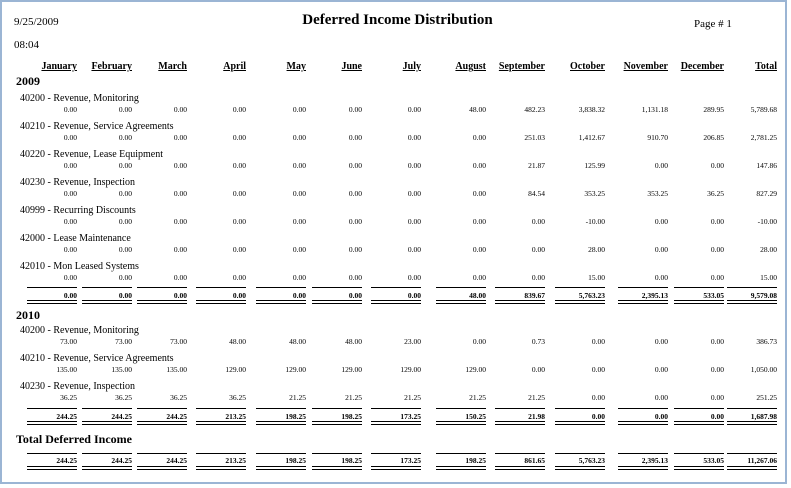 Image resolution: width=791 pixels, height=488 pixels. What do you see at coordinates (763, 416) in the screenshot?
I see `year-total-cell: 1,687.98` at bounding box center [763, 416].